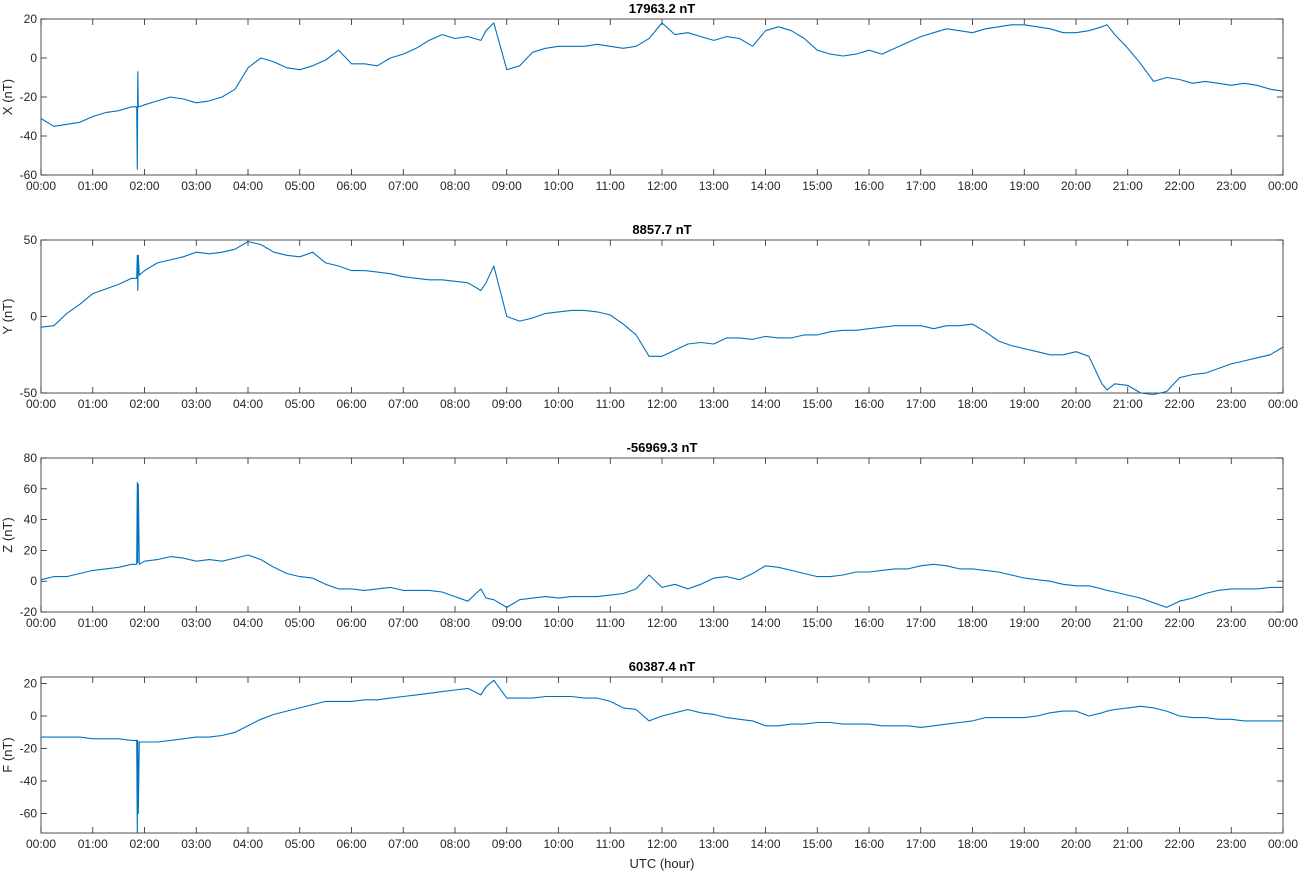  What do you see at coordinates (661, 229) in the screenshot?
I see `chart-title: 8857.7 nT` at bounding box center [661, 229].